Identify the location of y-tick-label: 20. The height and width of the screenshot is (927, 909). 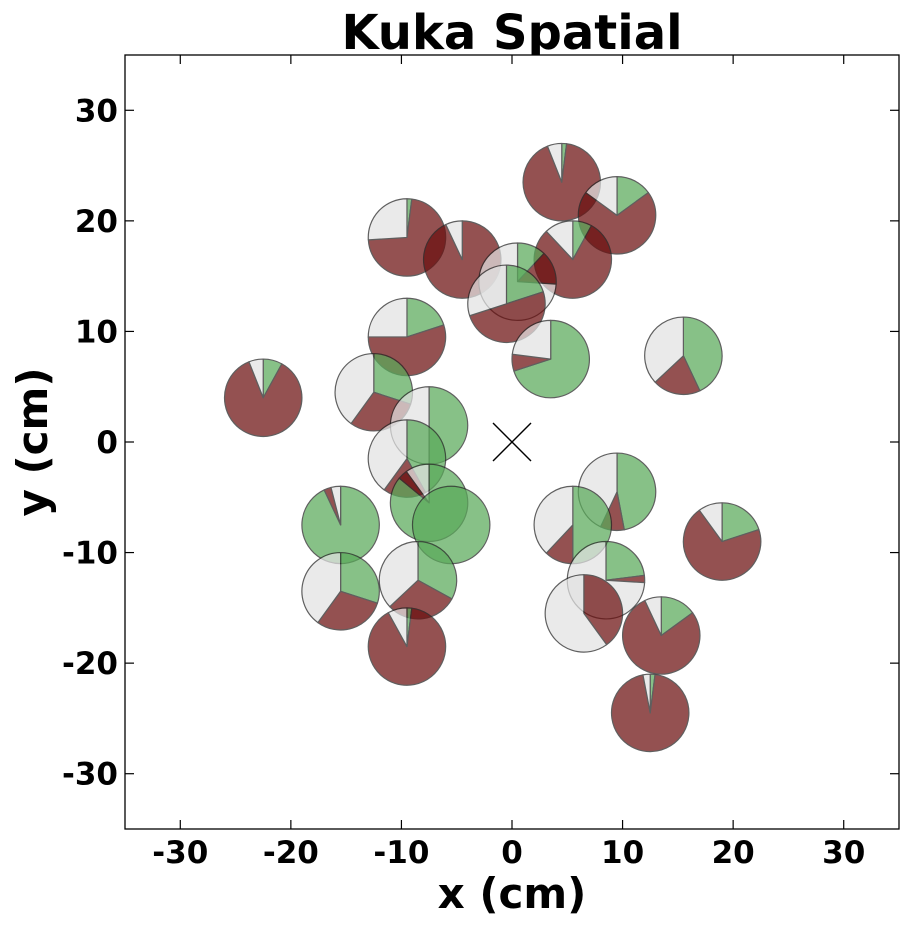
(96, 222).